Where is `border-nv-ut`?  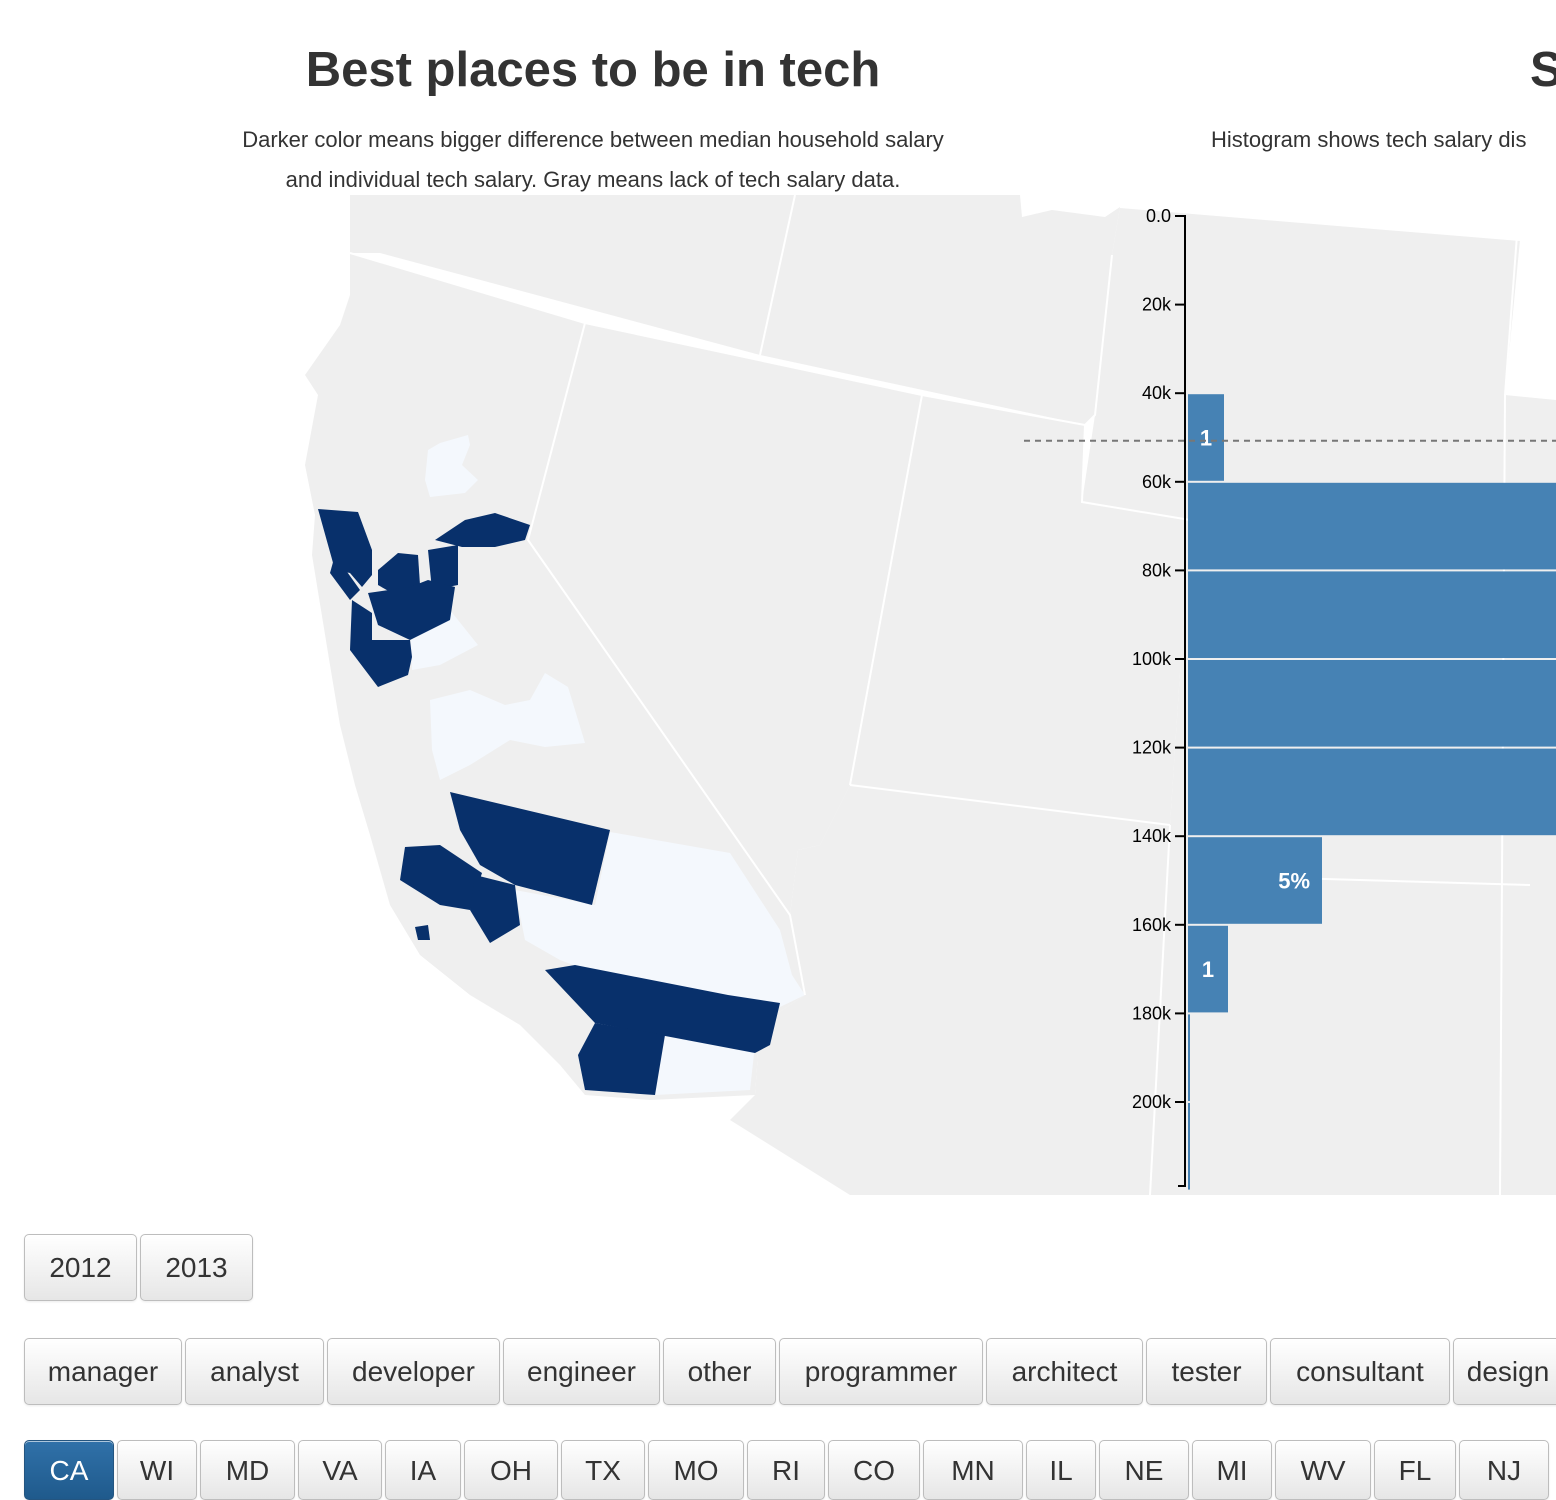
border-nv-ut is located at coordinates (886, 590).